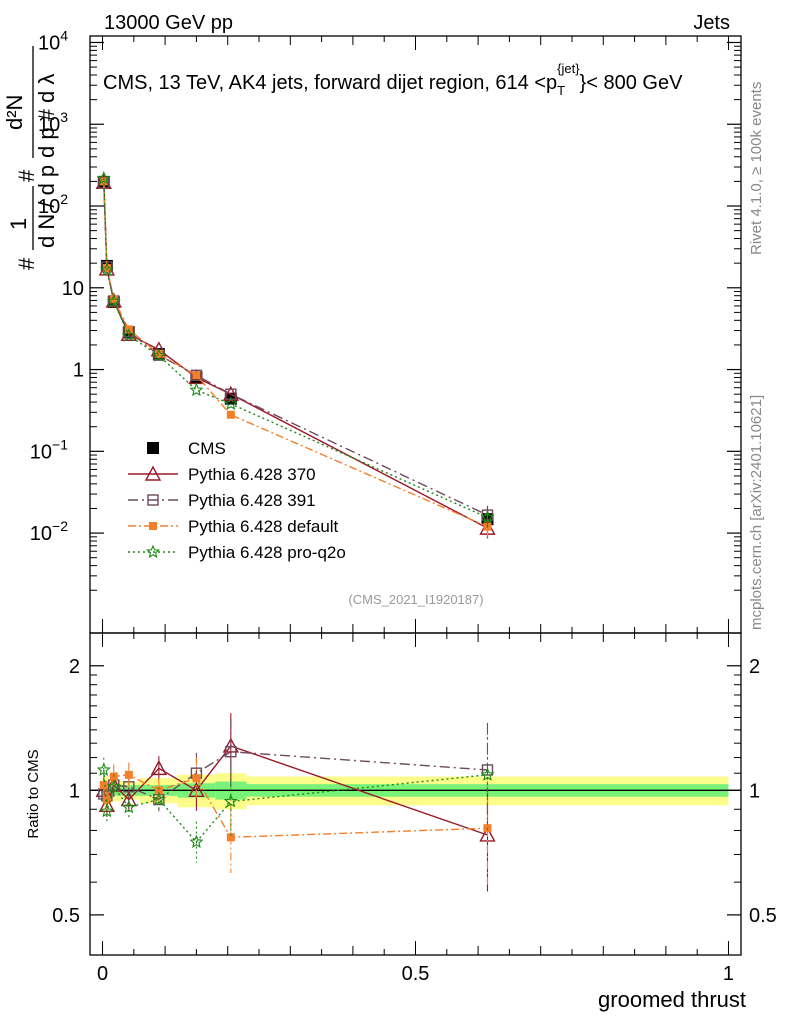  I want to click on process-label: Jets, so click(711, 23).